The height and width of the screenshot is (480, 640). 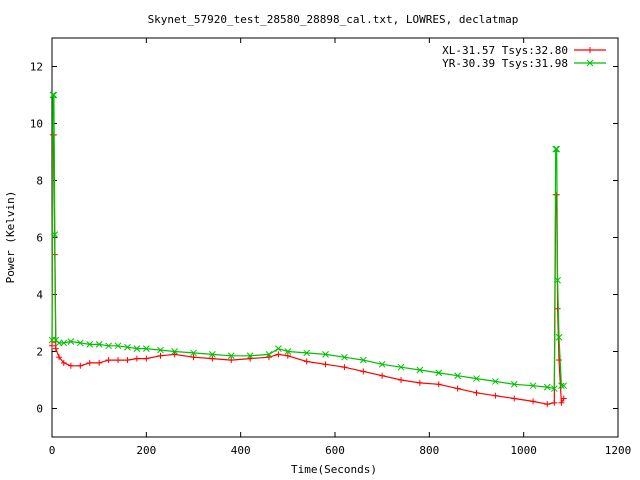 What do you see at coordinates (241, 450) in the screenshot?
I see `x-tick-label: 400` at bounding box center [241, 450].